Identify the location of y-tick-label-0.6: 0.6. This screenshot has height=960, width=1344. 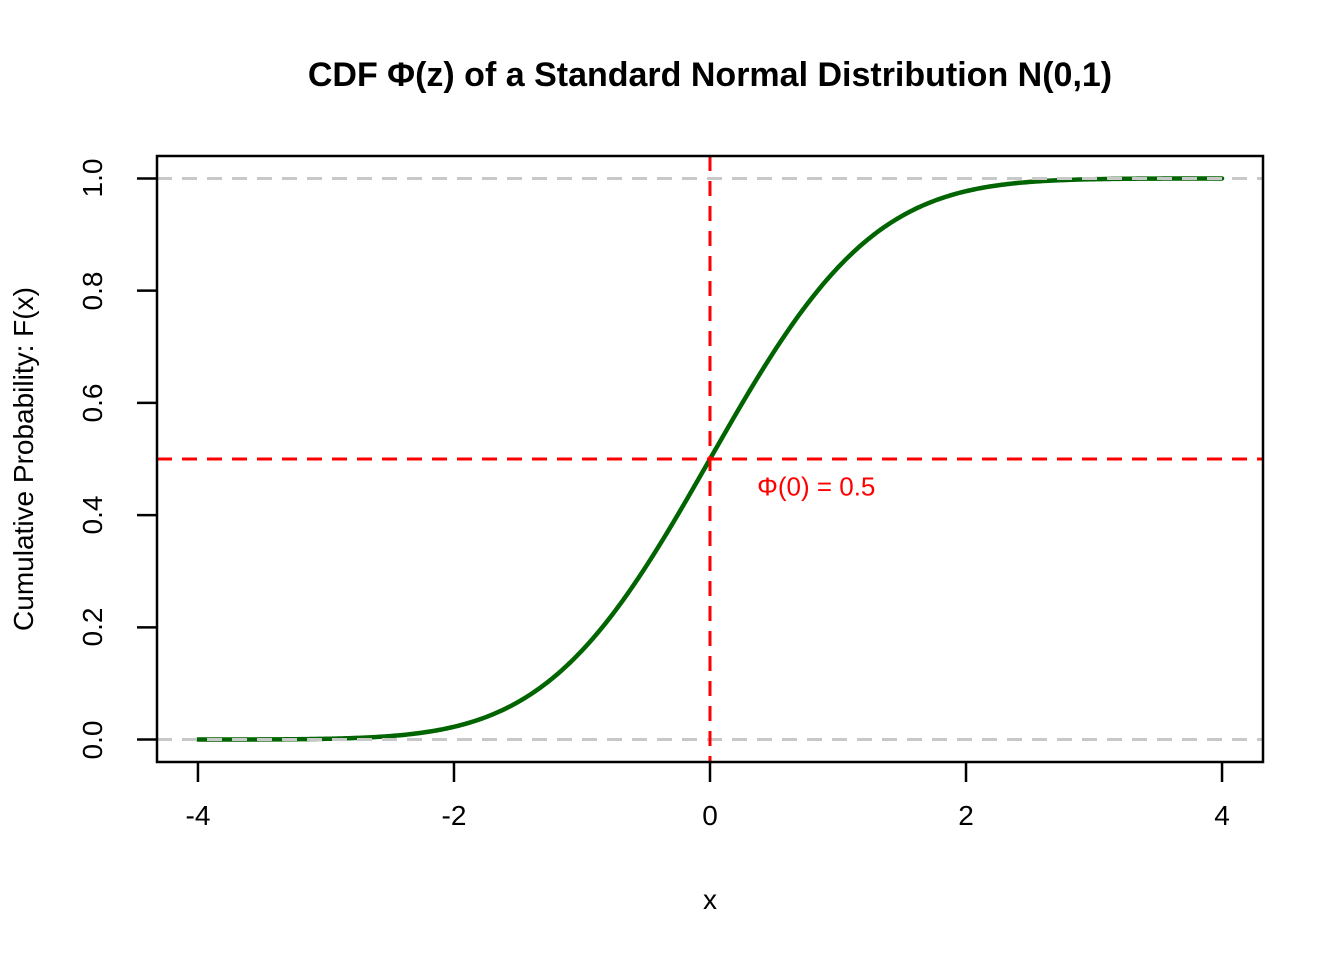
(92, 403).